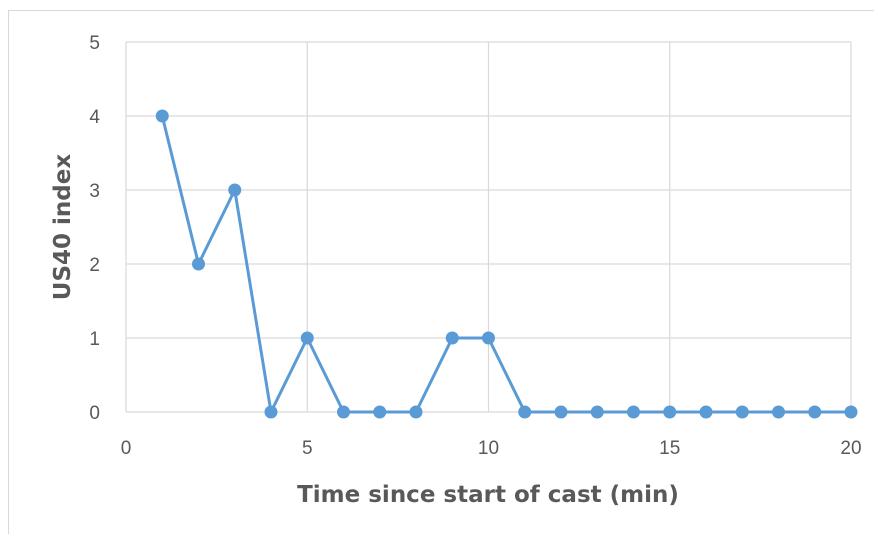 The image size is (878, 537). What do you see at coordinates (94, 265) in the screenshot?
I see `y-tick-label: 2` at bounding box center [94, 265].